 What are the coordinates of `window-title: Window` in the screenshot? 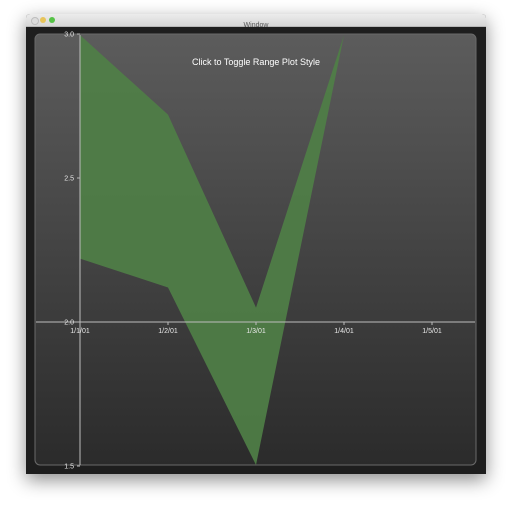 It's located at (256, 25).